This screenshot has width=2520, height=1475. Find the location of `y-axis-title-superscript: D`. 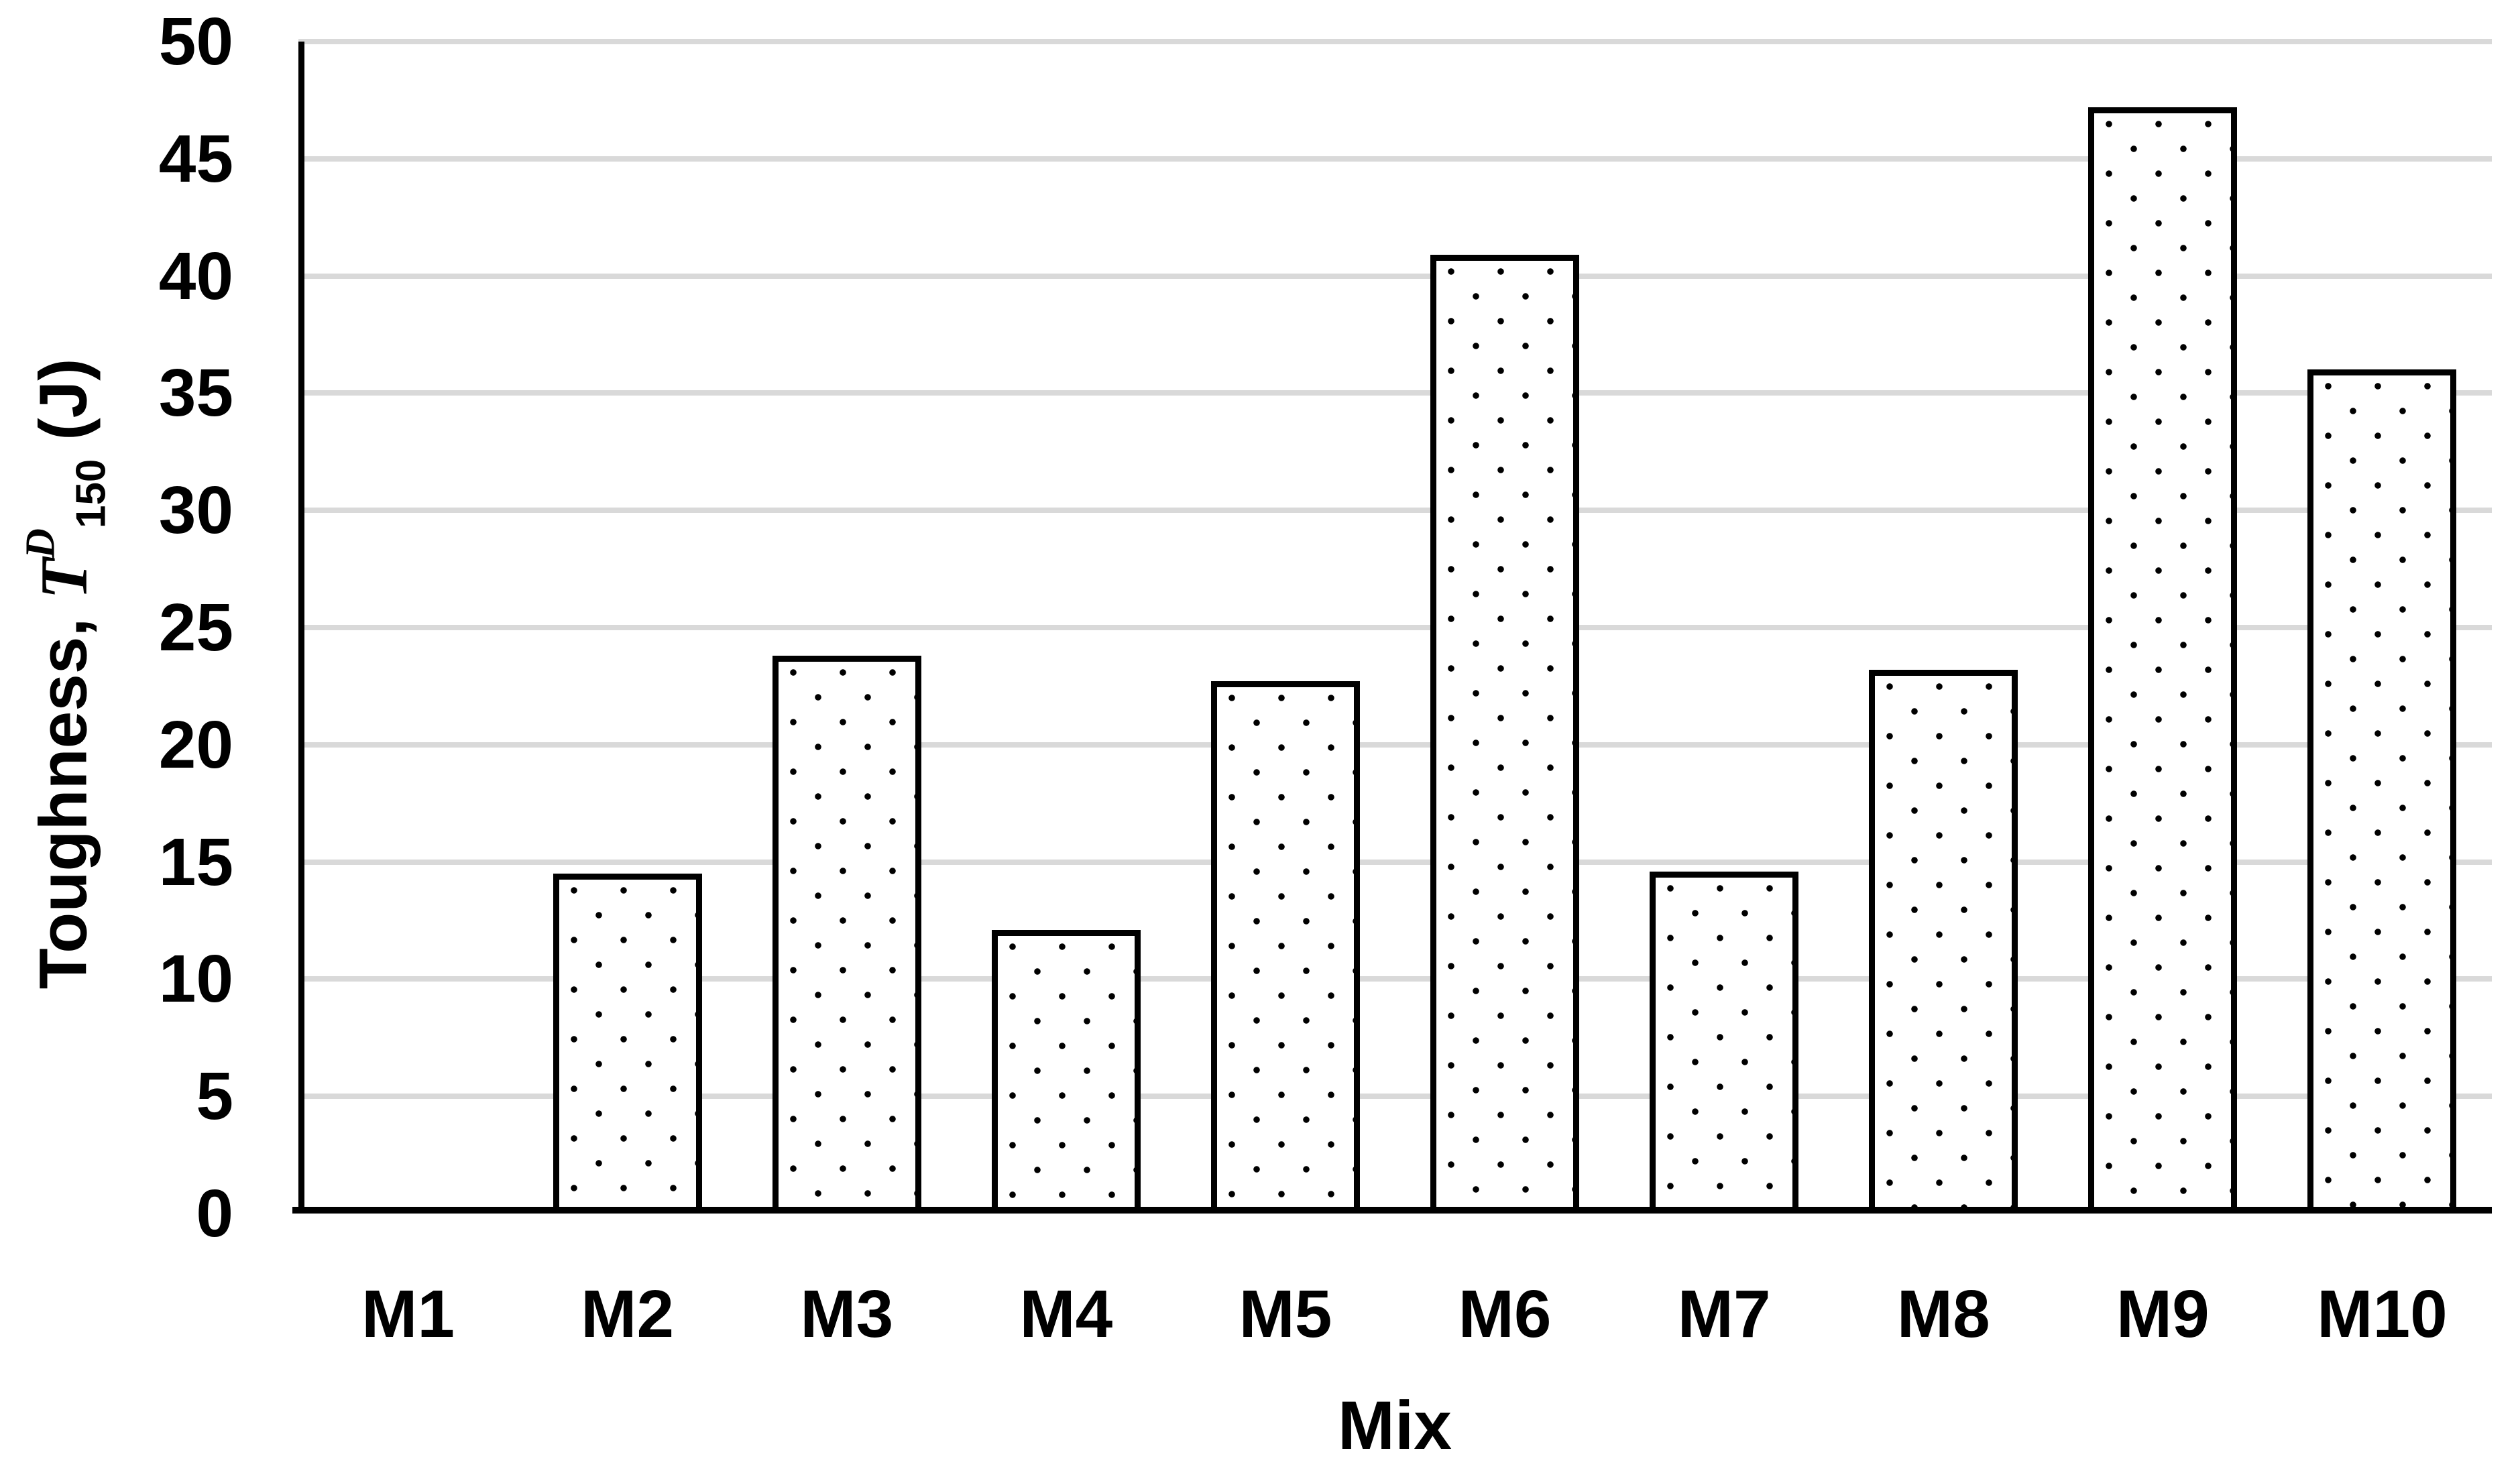

y-axis-title-superscript: D is located at coordinates (41, 543).